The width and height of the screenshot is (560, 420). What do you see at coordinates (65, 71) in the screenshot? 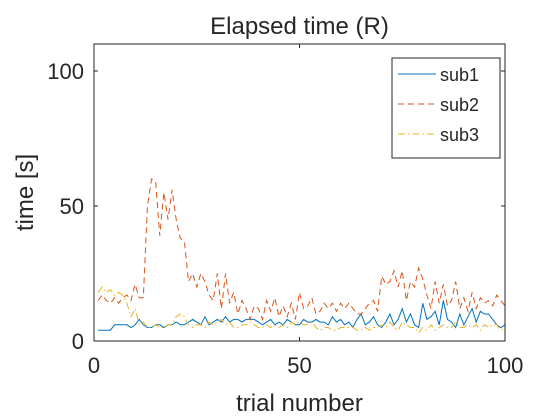
I see `y-tick-label: 100` at bounding box center [65, 71].